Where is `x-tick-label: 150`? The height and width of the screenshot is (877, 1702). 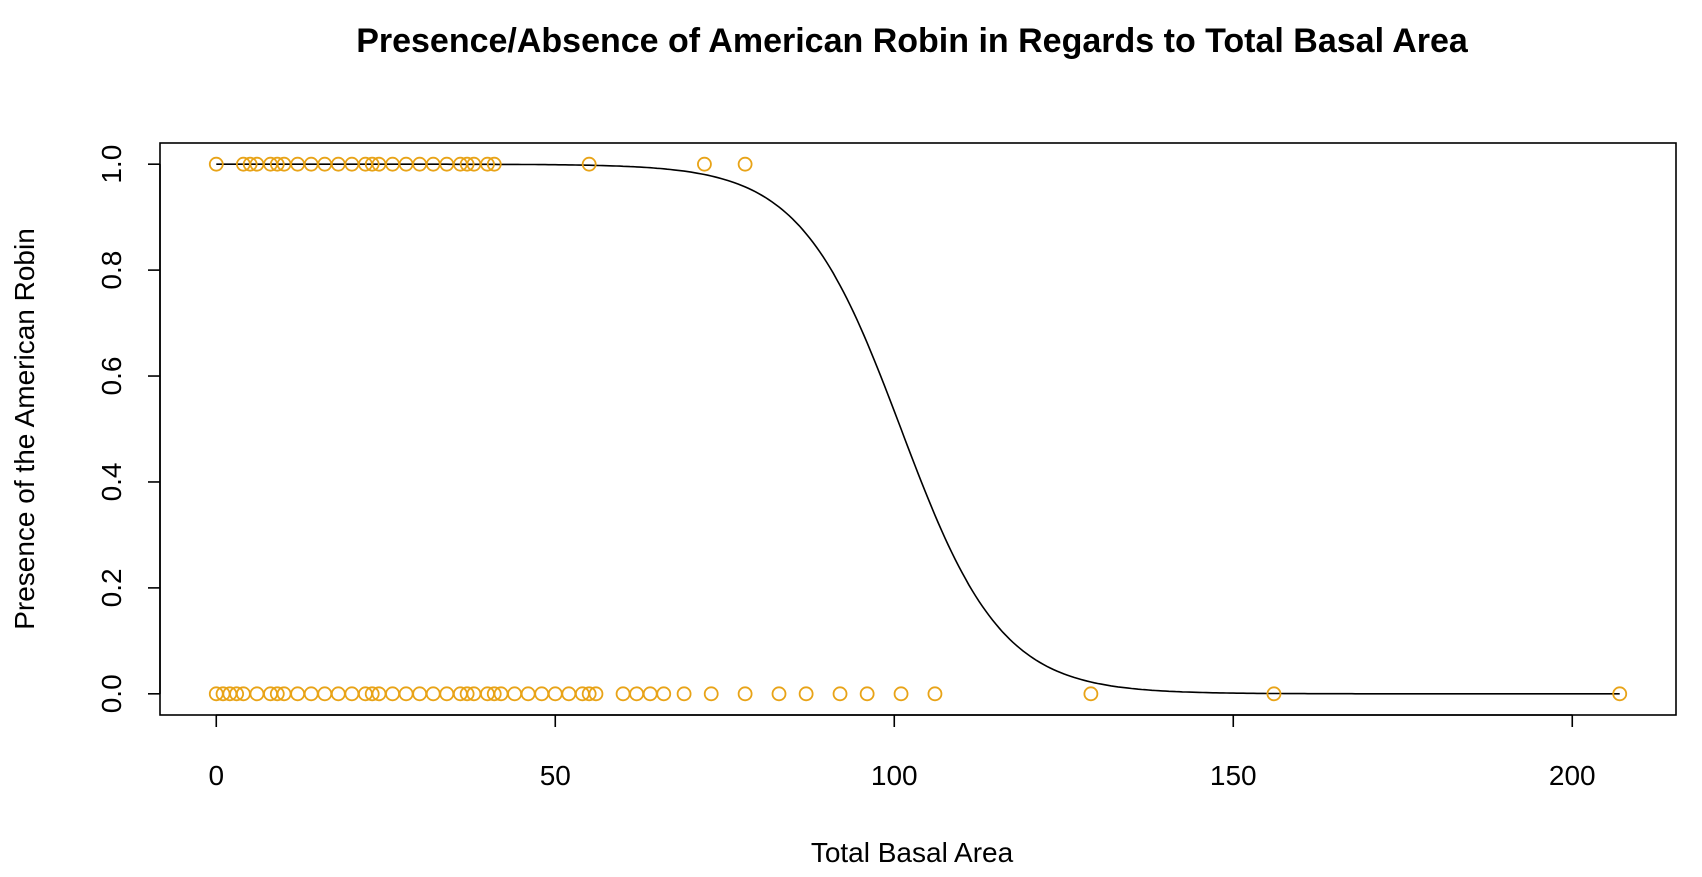
x-tick-label: 150 is located at coordinates (1233, 775).